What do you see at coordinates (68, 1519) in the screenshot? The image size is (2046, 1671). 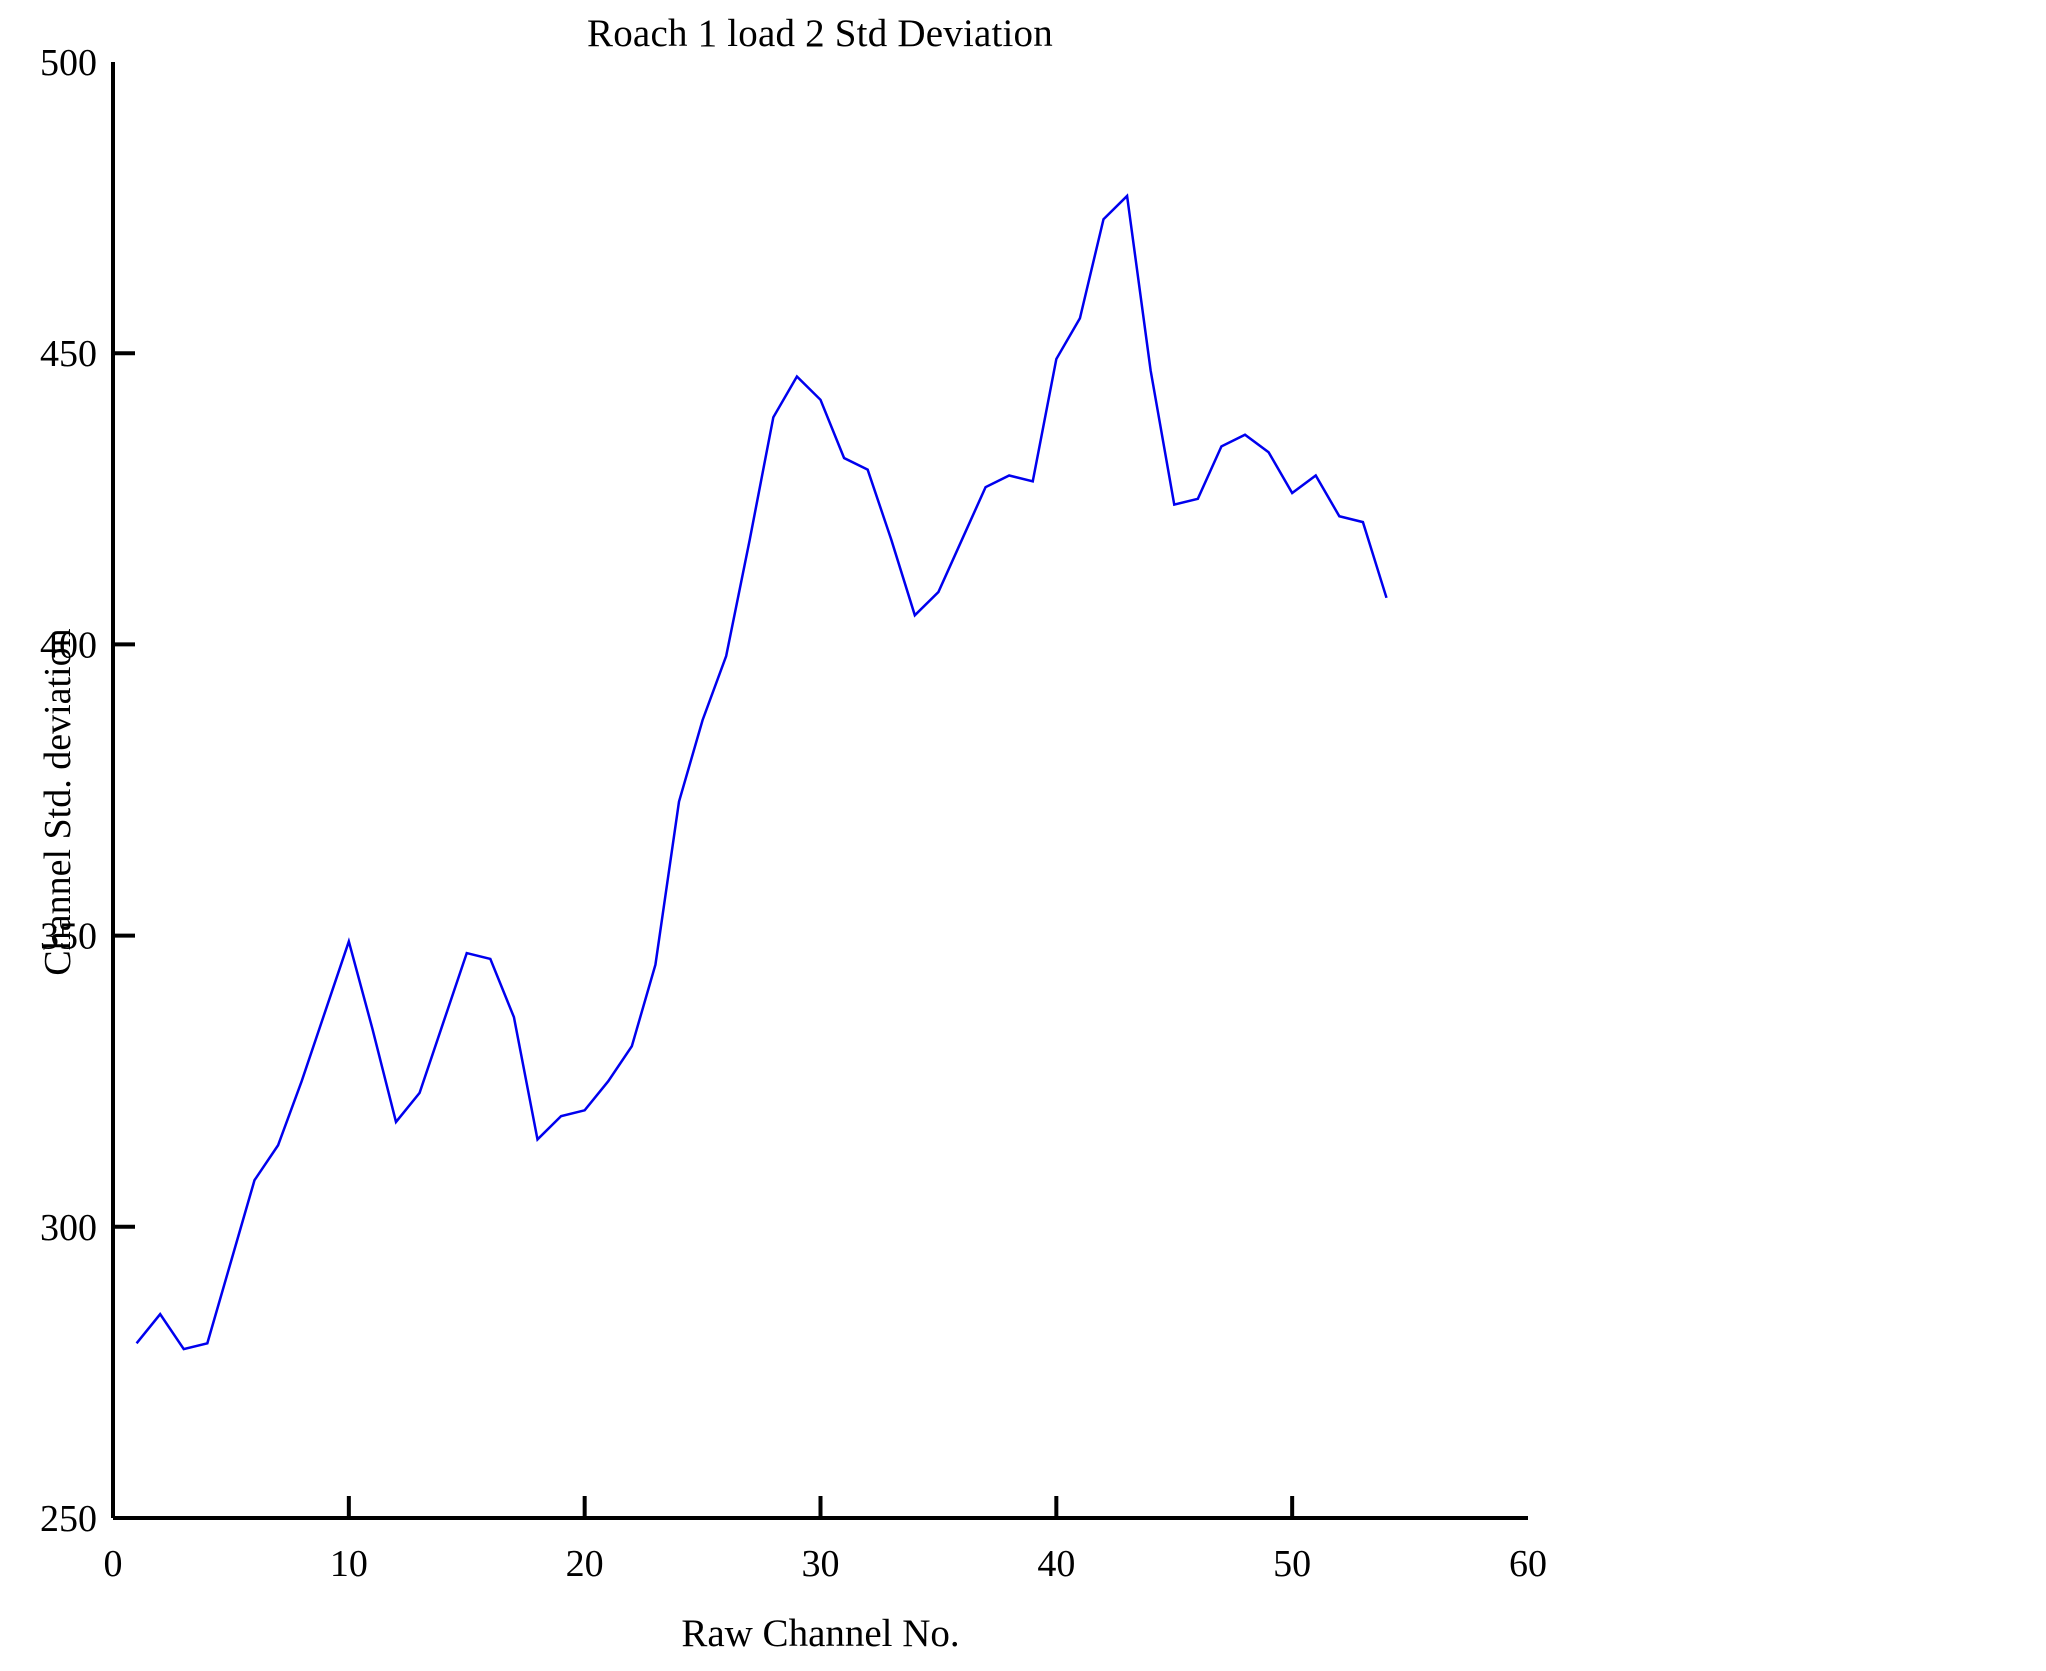 I see `y-axis-tick-label: 250` at bounding box center [68, 1519].